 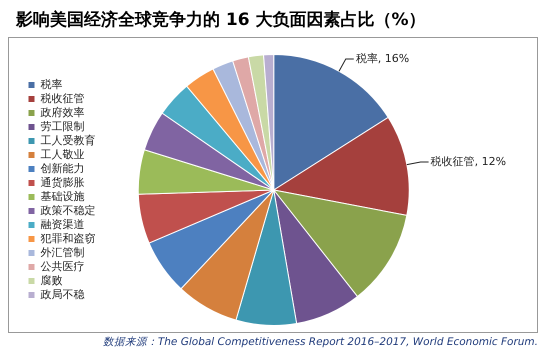 What do you see at coordinates (320, 342) in the screenshot?
I see `source-note: 数据来源：The Global Competitiveness Report 2016–2017, World Economic Forum.` at bounding box center [320, 342].